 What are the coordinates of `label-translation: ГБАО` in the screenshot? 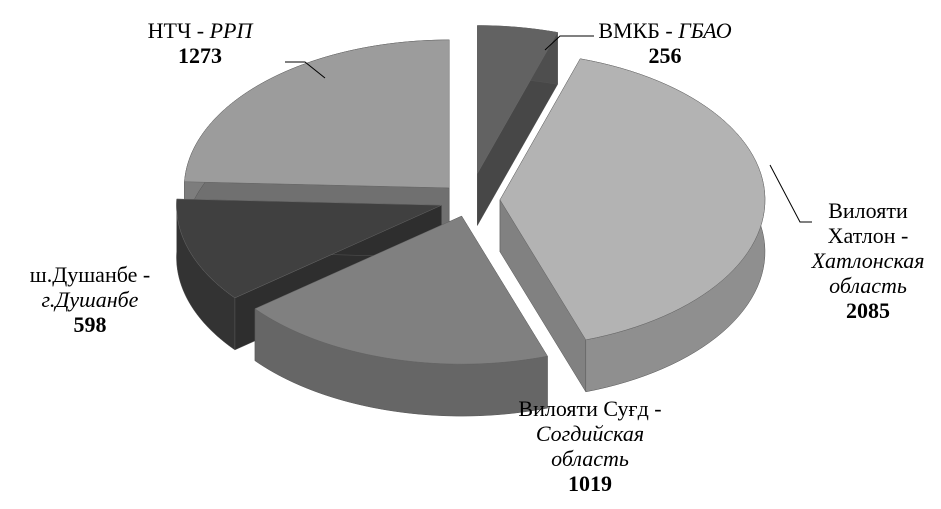 It's located at (705, 30).